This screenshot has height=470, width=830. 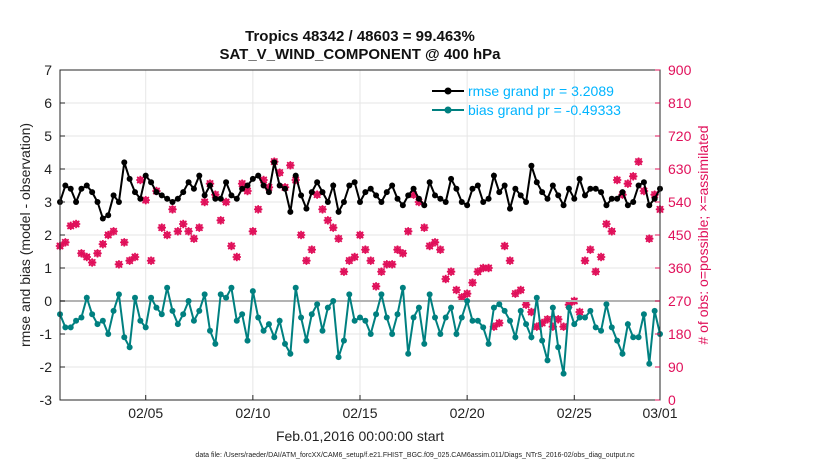 What do you see at coordinates (680, 202) in the screenshot?
I see `y-tick-label-right: 540` at bounding box center [680, 202].